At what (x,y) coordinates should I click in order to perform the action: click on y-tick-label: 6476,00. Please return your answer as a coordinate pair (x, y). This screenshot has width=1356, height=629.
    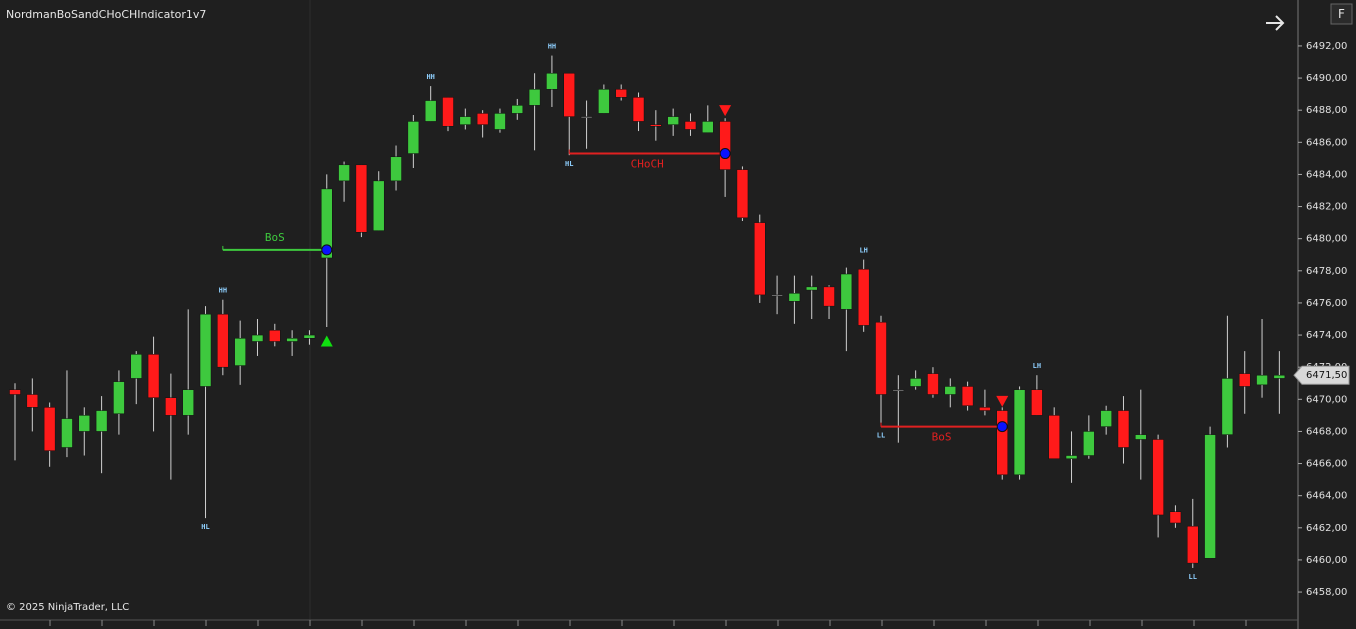
    Looking at the image, I should click on (1326, 303).